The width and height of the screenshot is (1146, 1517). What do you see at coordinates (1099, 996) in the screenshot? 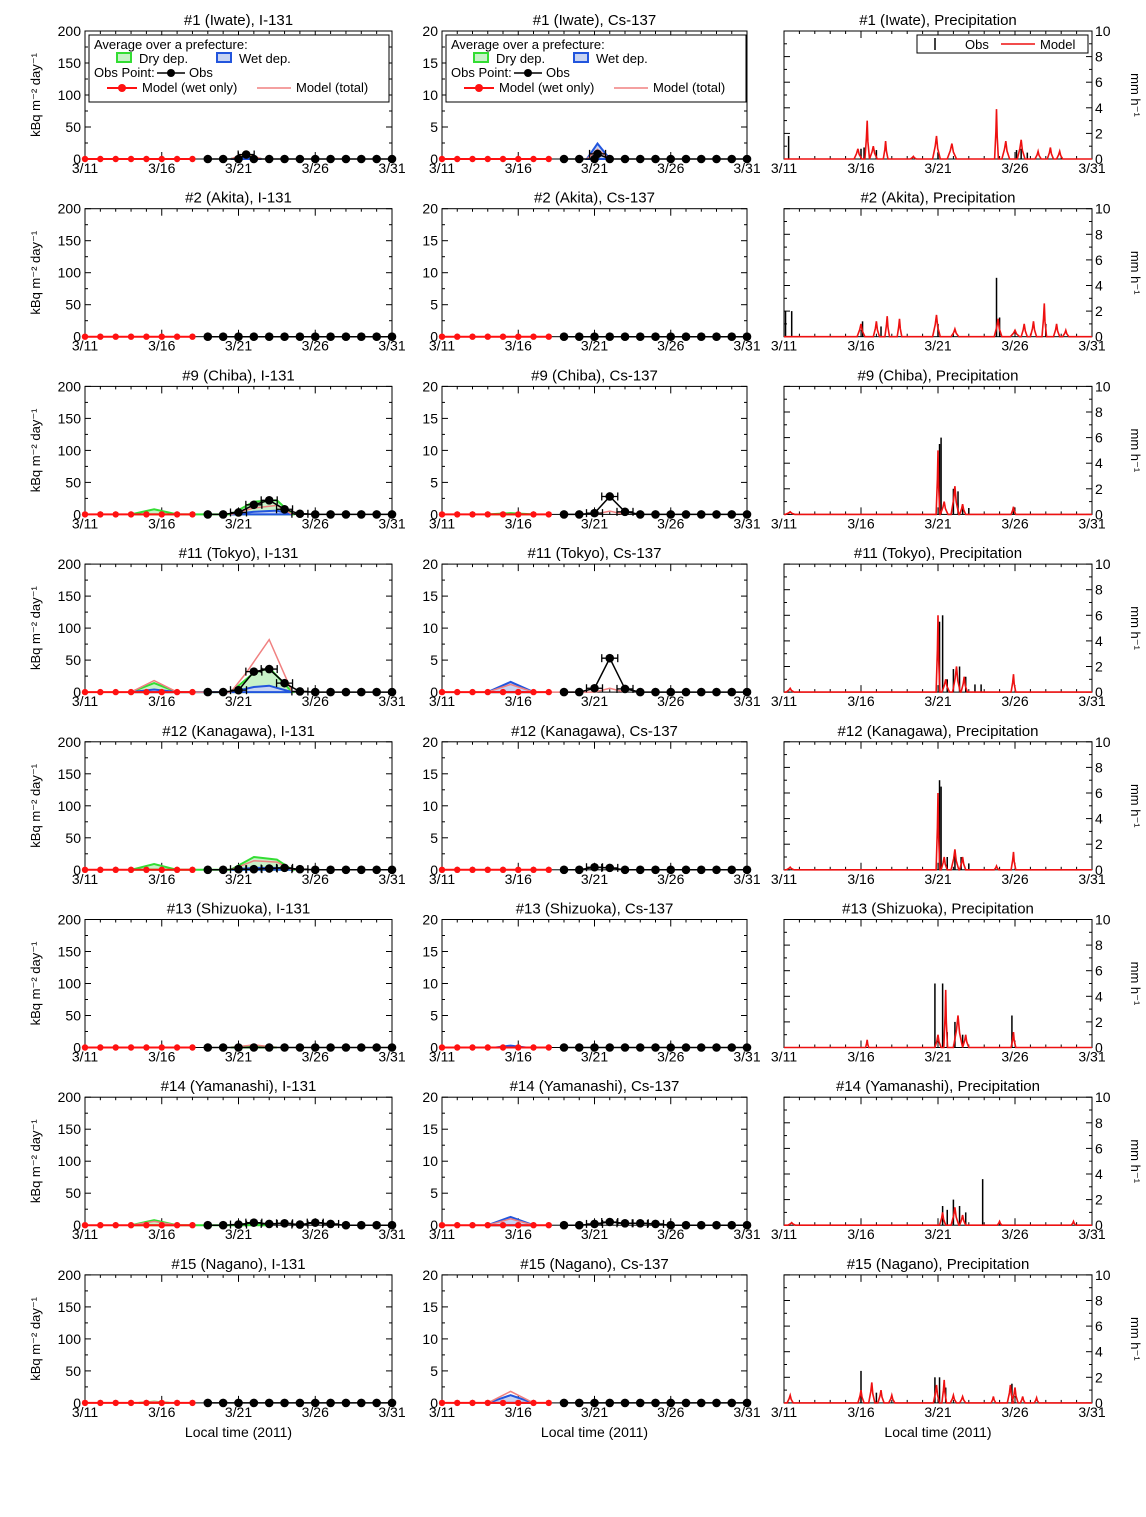
I see `y-tick-label: 4` at bounding box center [1099, 996].